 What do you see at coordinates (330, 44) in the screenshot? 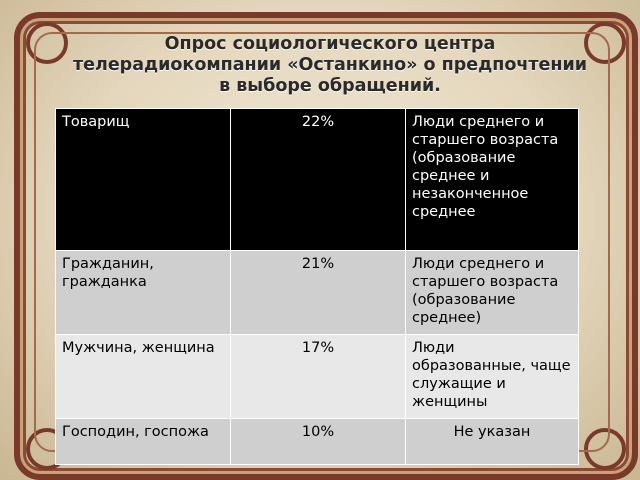
I see `title-line: Опрос социологического центра` at bounding box center [330, 44].